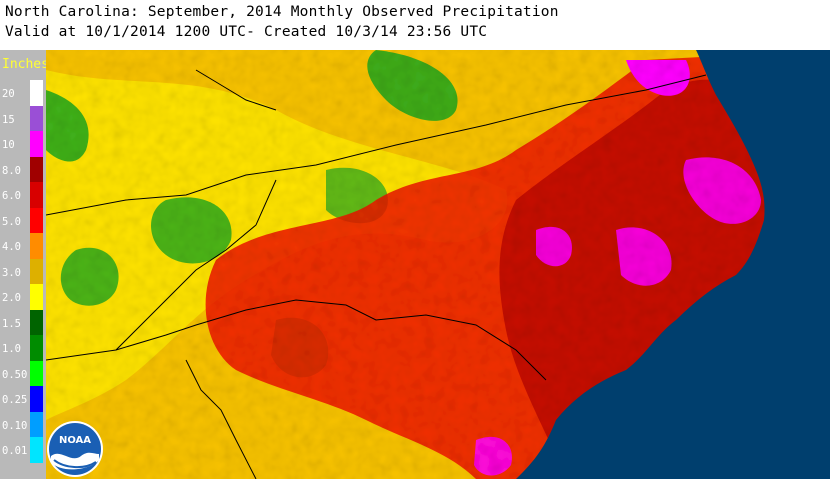 This screenshot has height=482, width=830. Describe the element at coordinates (15, 374) in the screenshot. I see `legend-tick-label: 0.50` at that location.